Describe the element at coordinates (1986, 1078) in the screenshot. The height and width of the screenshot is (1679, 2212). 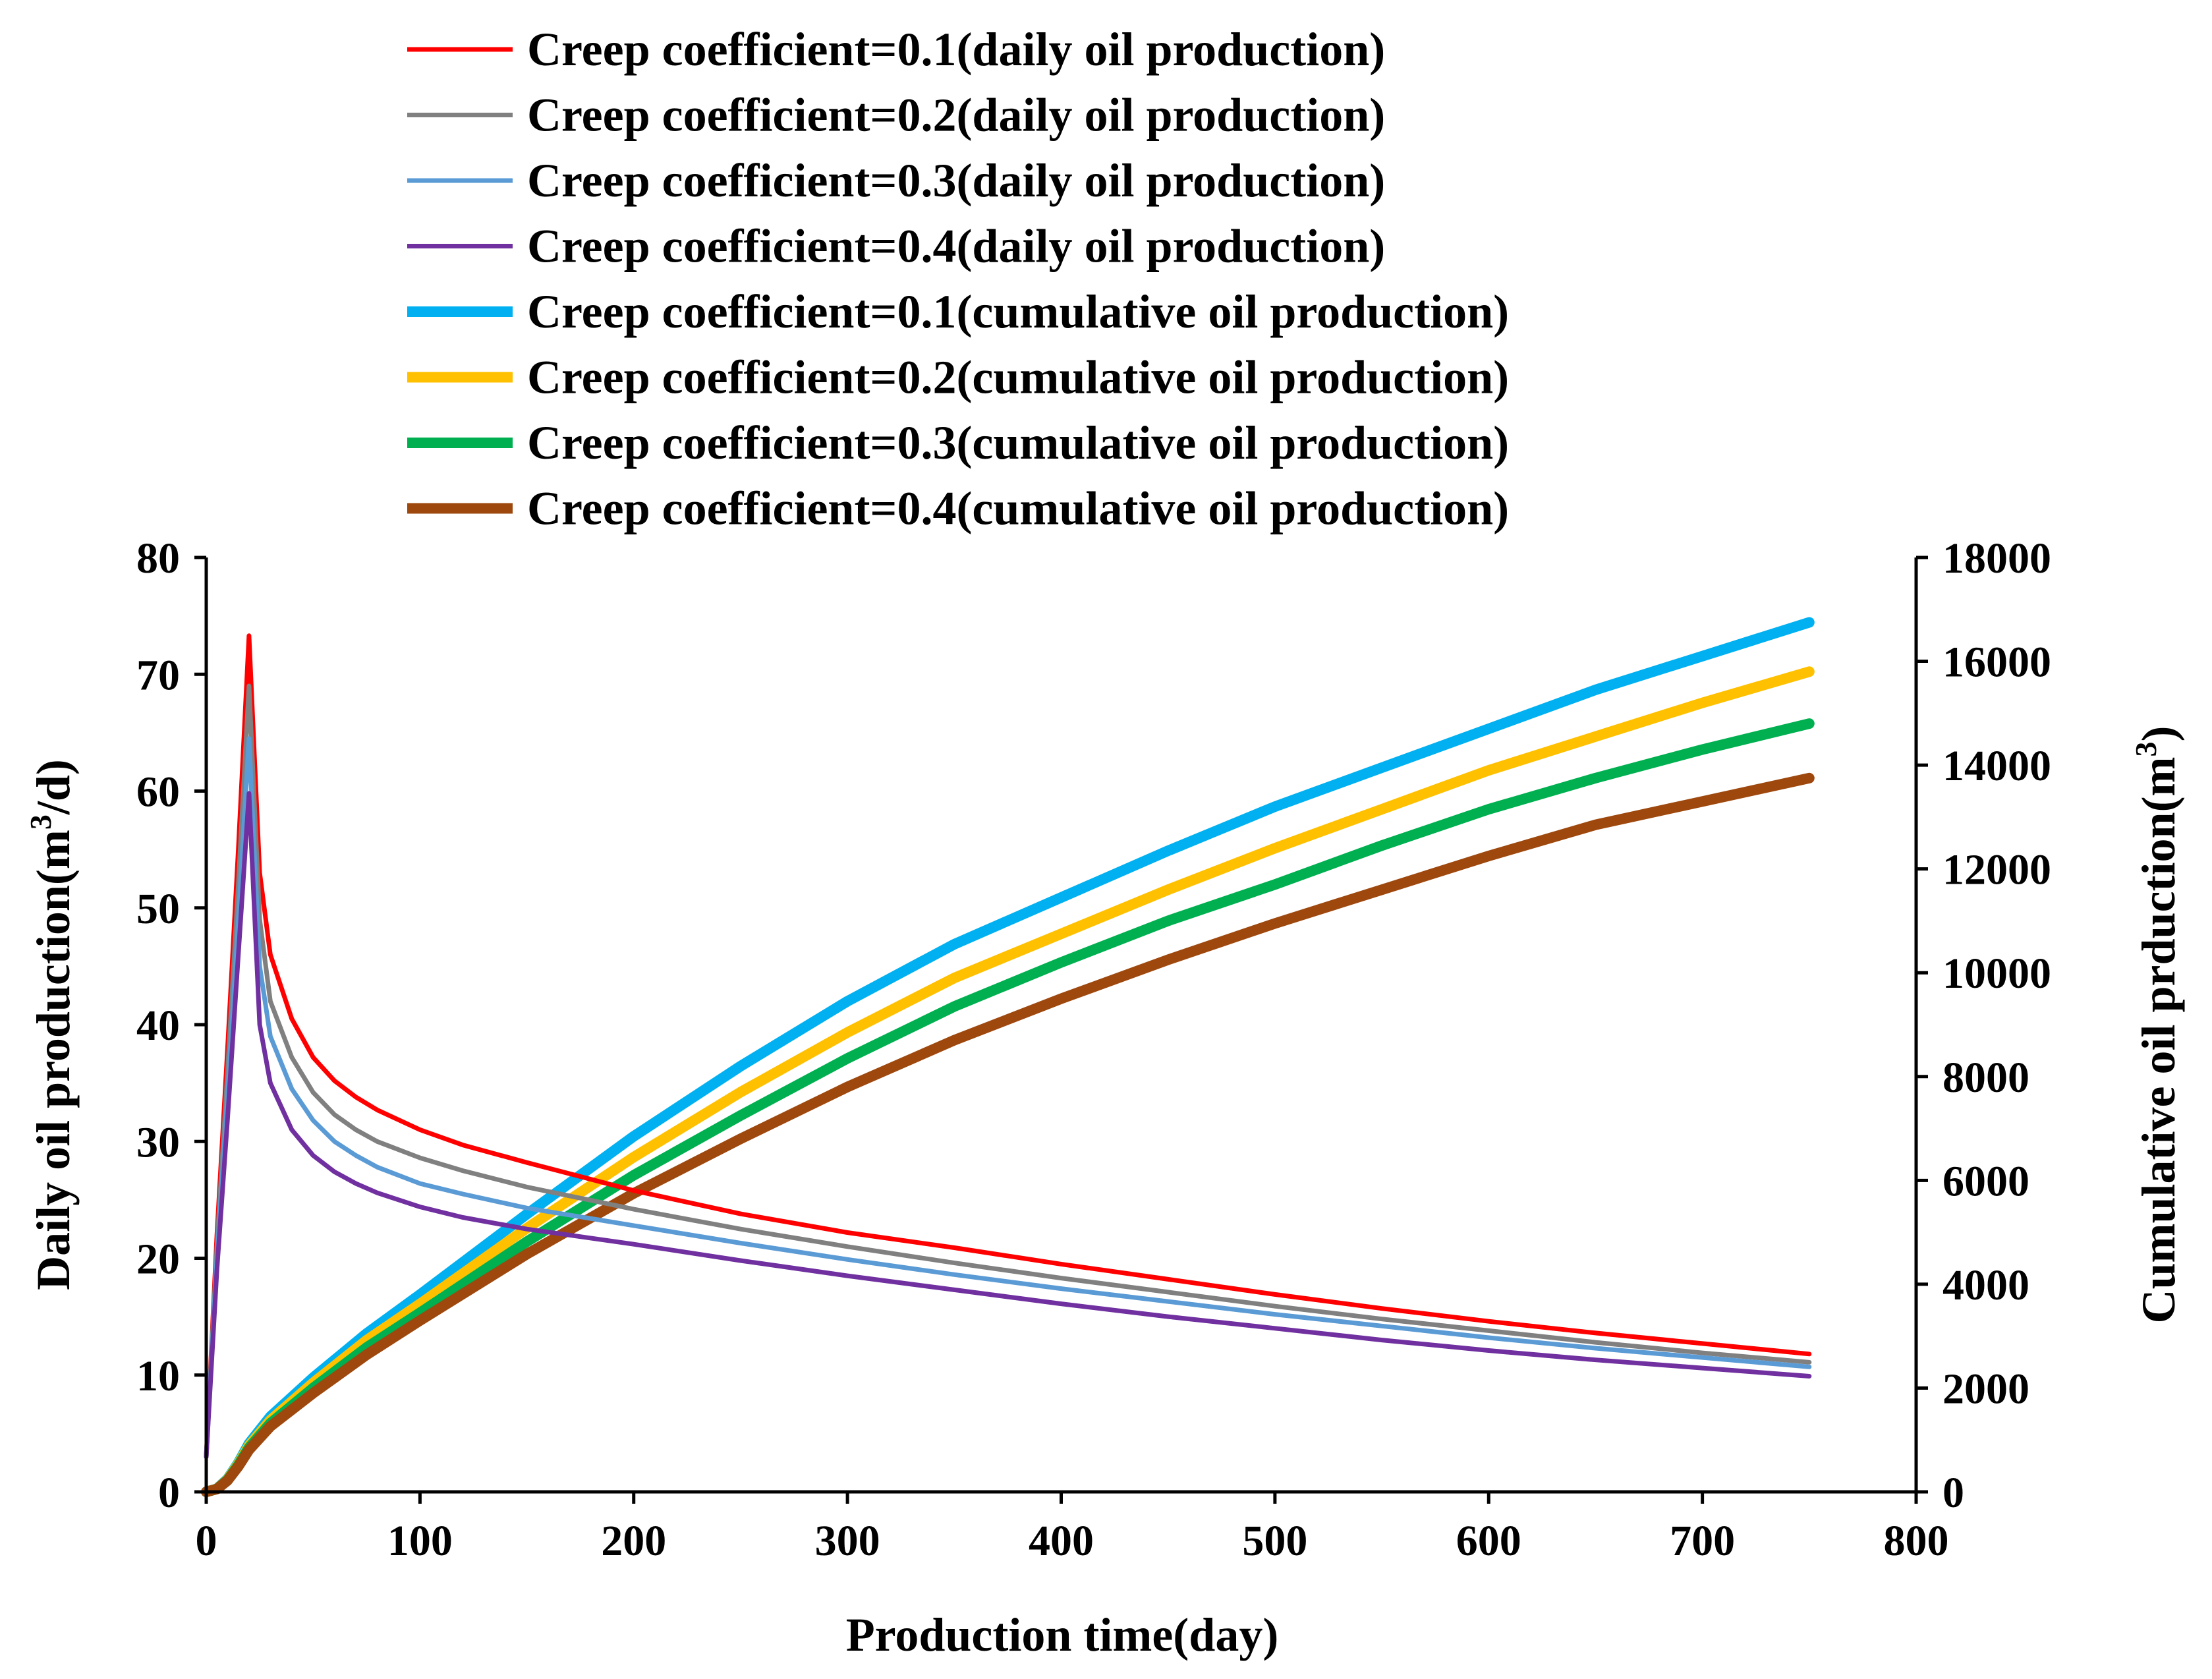
I see `right-y-tick-label: 8000` at that location.